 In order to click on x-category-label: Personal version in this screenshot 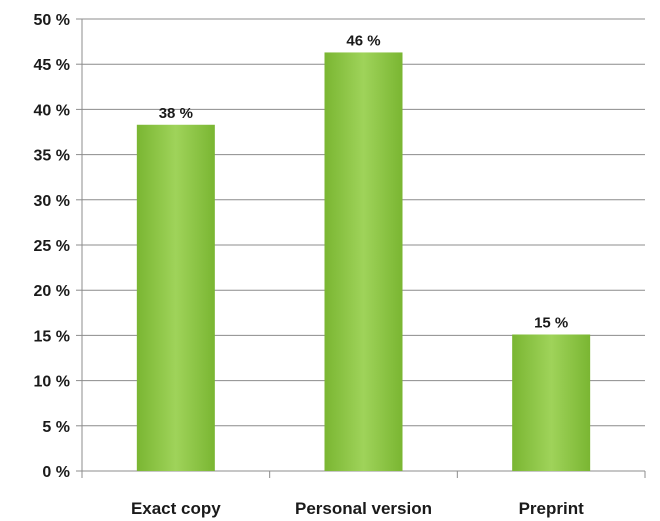, I will do `click(363, 508)`.